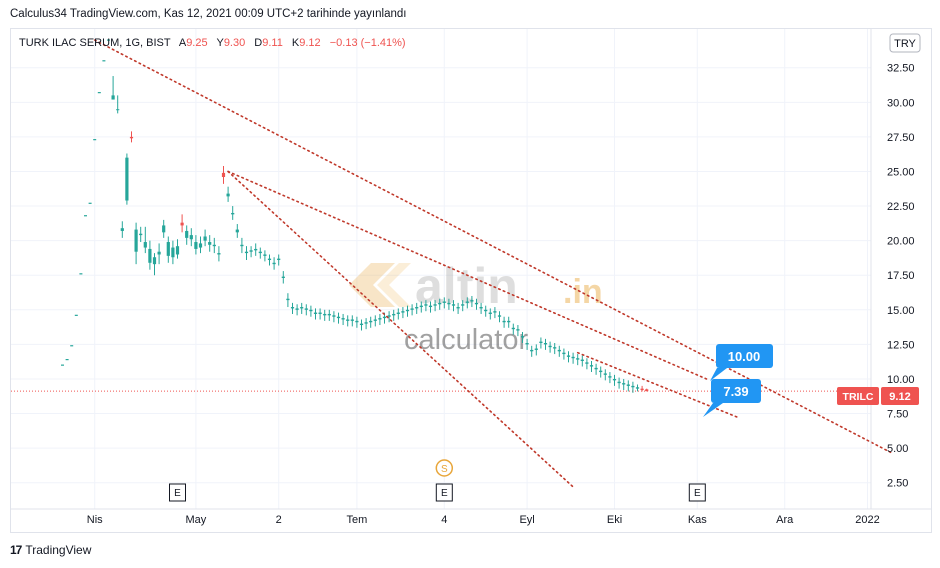 This screenshot has width=940, height=568. What do you see at coordinates (50, 550) in the screenshot?
I see `footer: 17 TradingView` at bounding box center [50, 550].